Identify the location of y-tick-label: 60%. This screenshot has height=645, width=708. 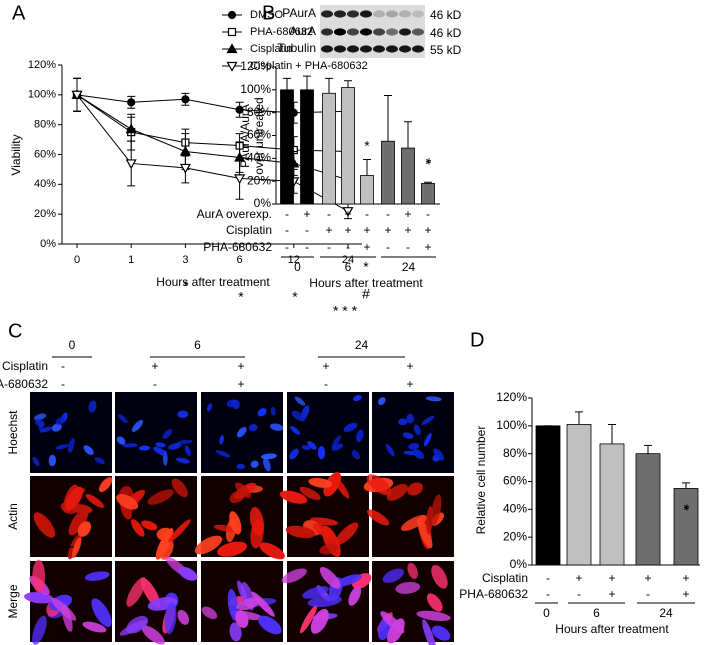
(259, 135).